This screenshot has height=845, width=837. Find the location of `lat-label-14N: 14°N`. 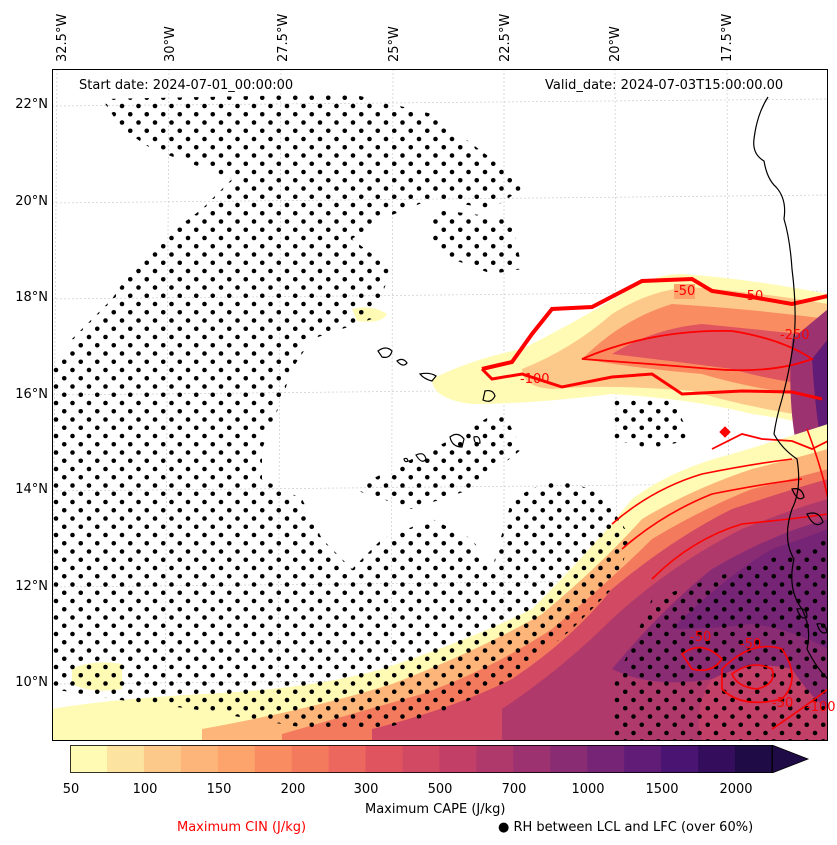

lat-label-14N: 14°N is located at coordinates (31, 489).